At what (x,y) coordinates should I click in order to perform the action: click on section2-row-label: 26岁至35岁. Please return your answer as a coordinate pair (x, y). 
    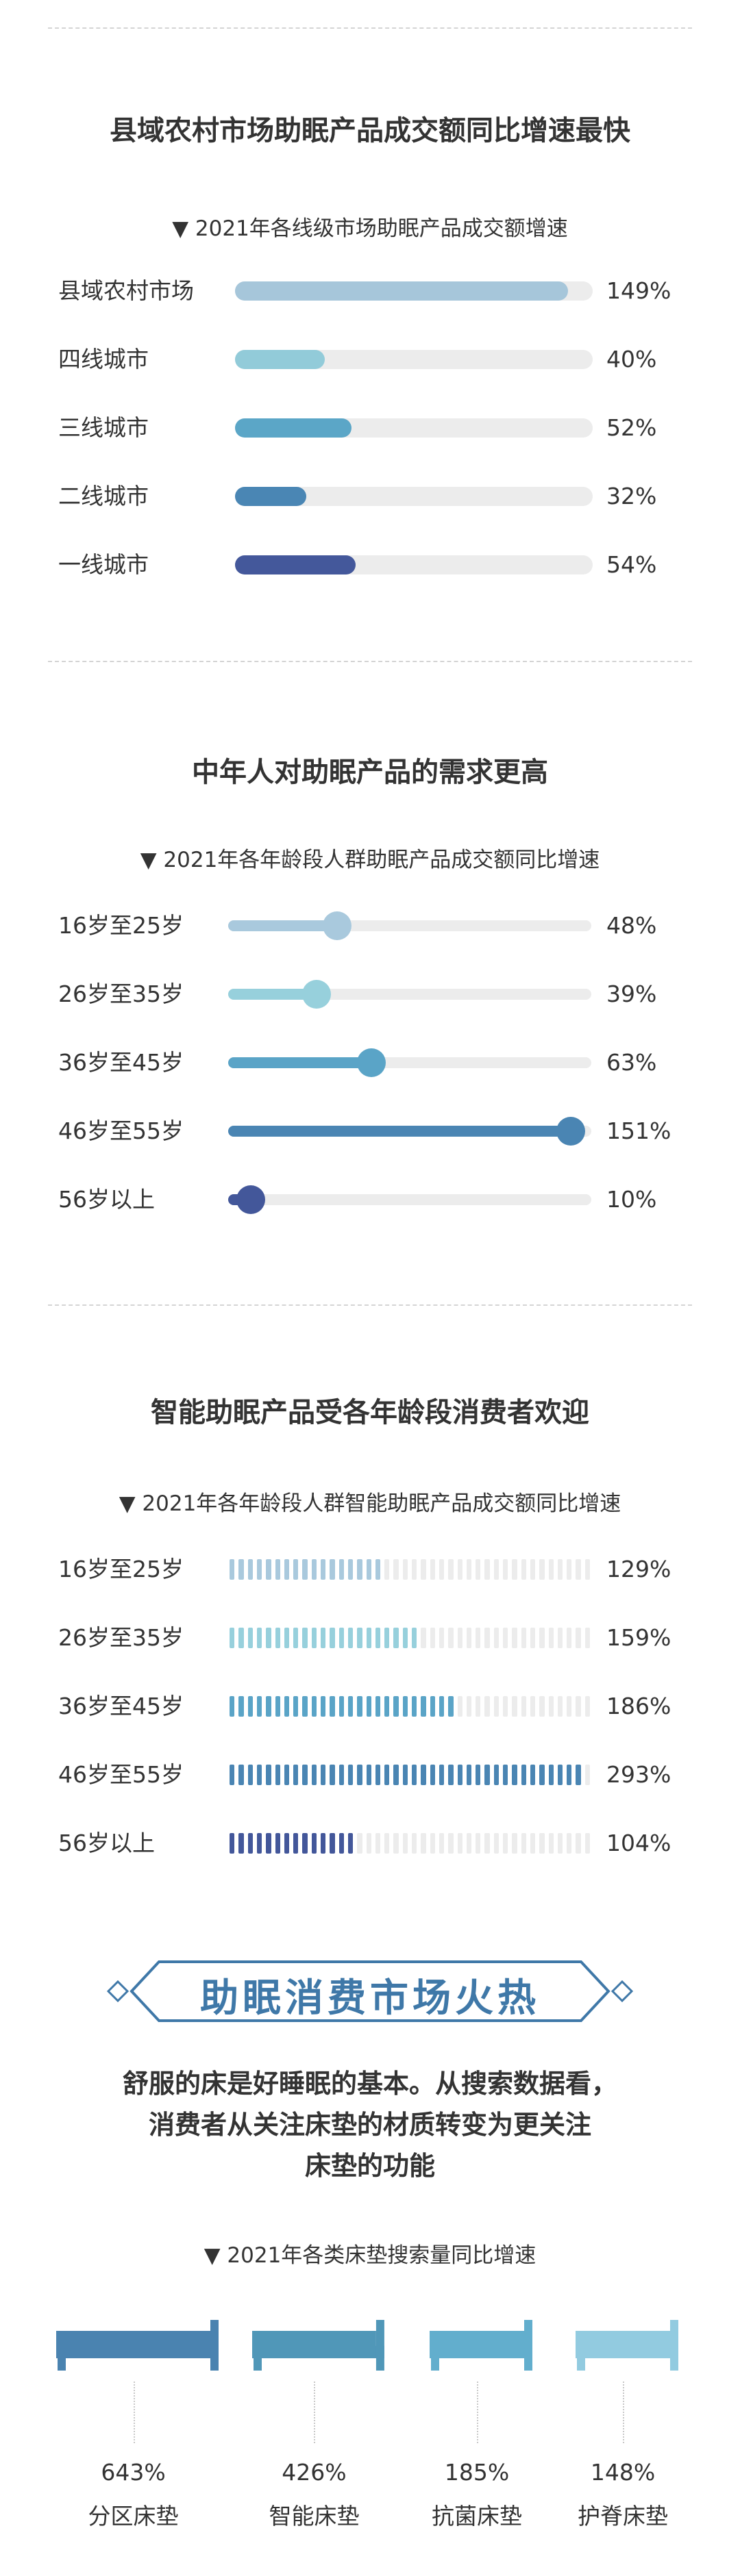
    Looking at the image, I should click on (121, 994).